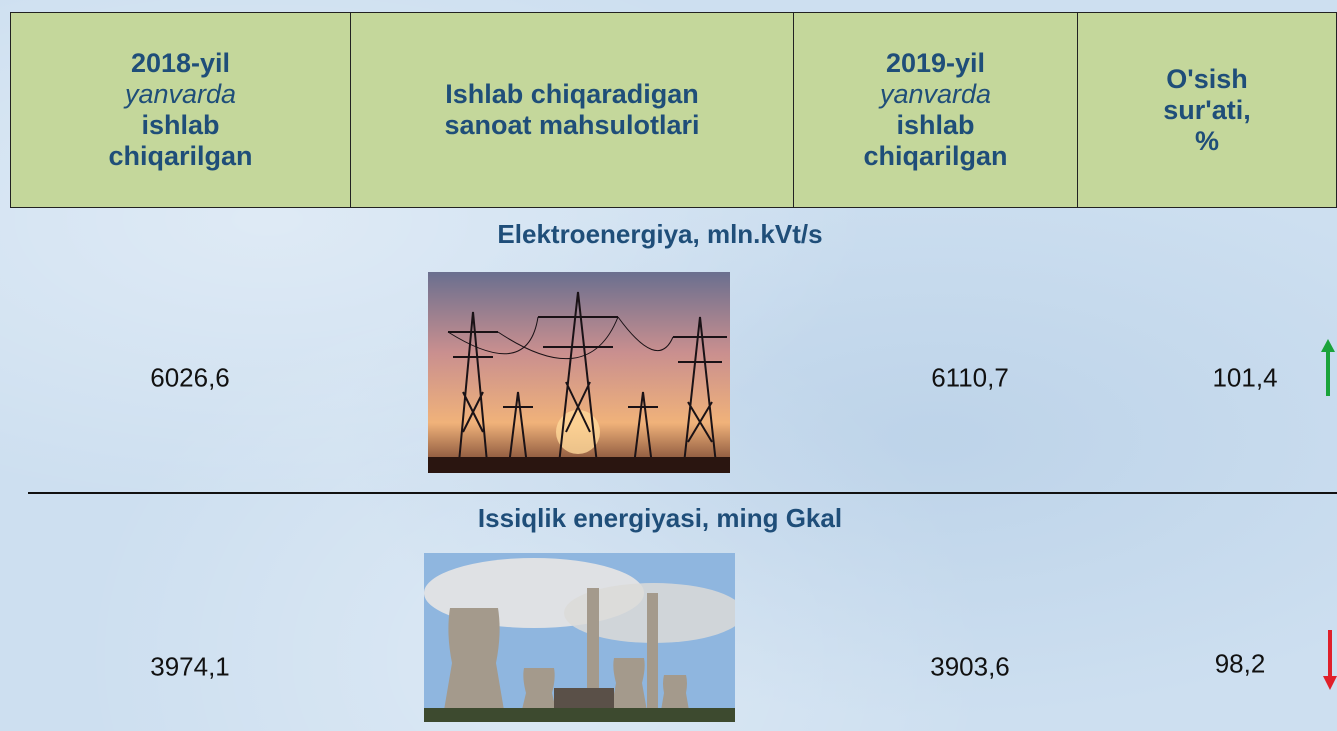 This screenshot has height=731, width=1337. Describe the element at coordinates (579, 372) in the screenshot. I see `image-power-lines` at that location.